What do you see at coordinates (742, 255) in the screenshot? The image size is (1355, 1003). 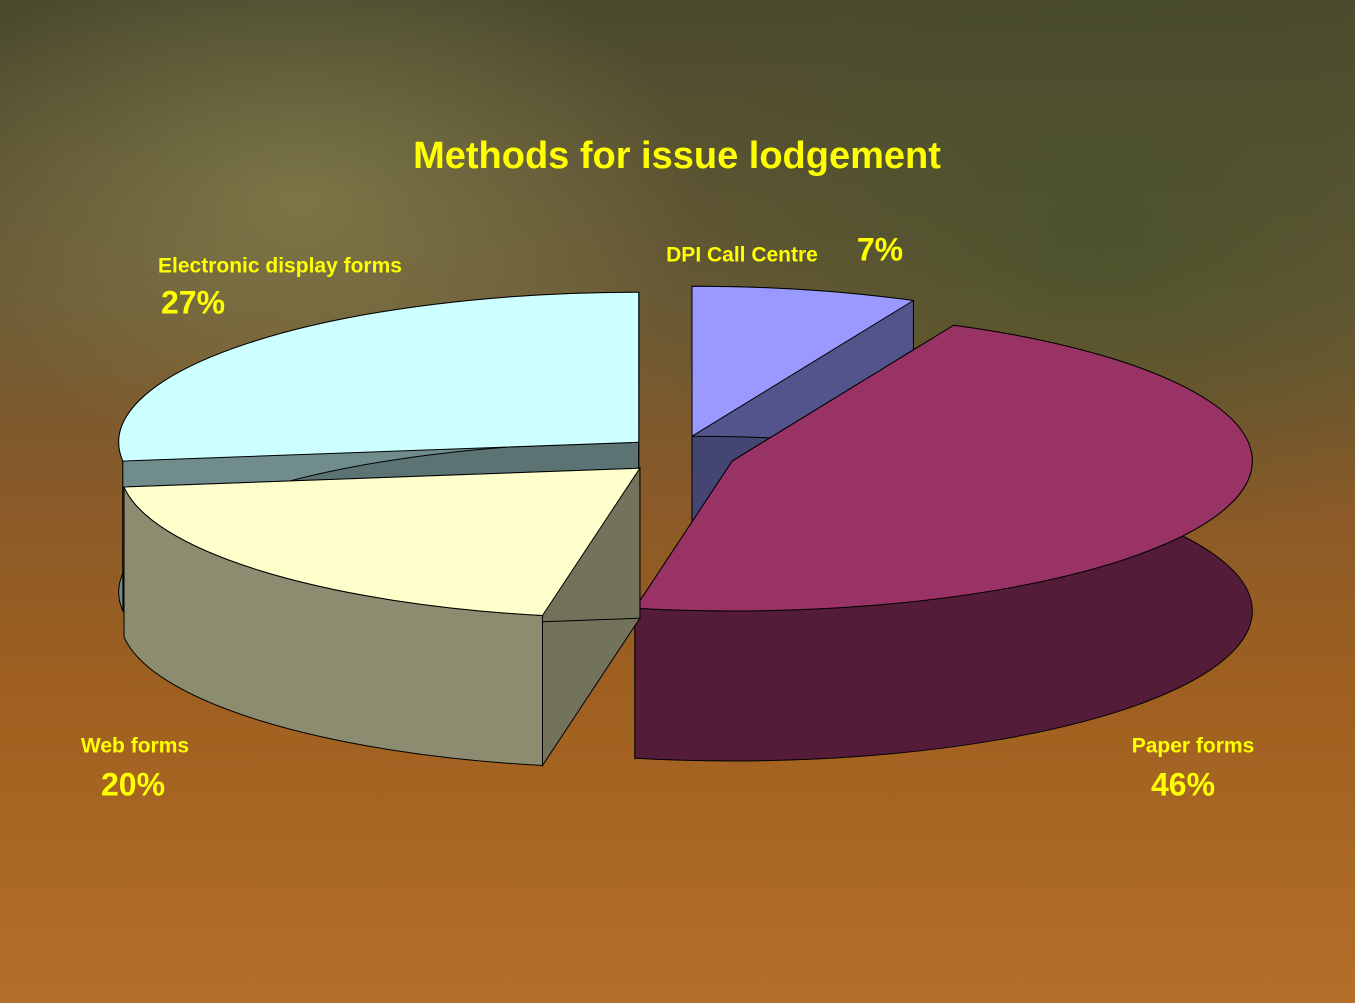 I see `slice-label: DPI Call Centre` at bounding box center [742, 255].